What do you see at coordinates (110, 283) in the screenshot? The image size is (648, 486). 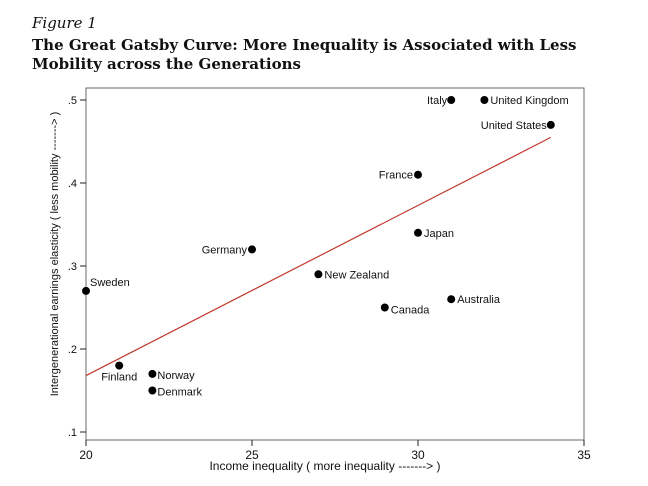 I see `point-label-sweden: Sweden` at bounding box center [110, 283].